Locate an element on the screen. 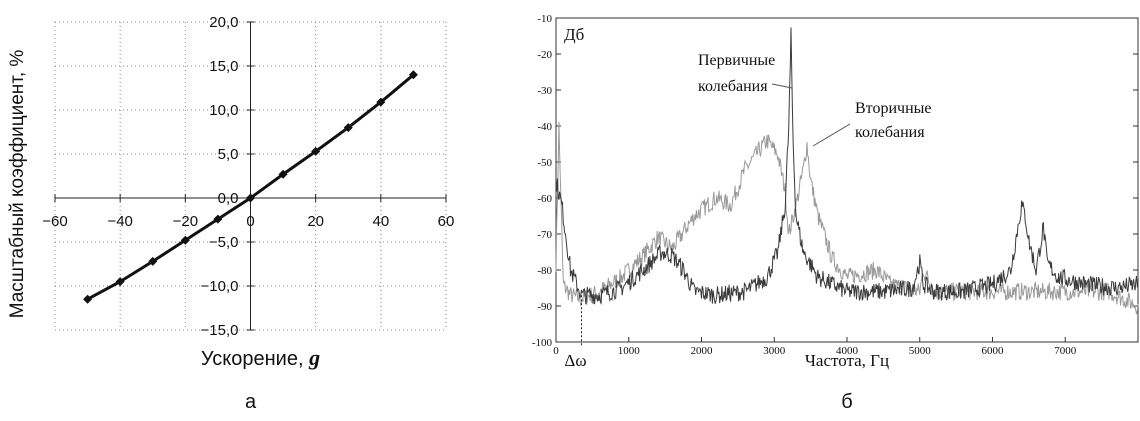 This screenshot has width=1140, height=421. y-tick-label: -20 is located at coordinates (544, 55).